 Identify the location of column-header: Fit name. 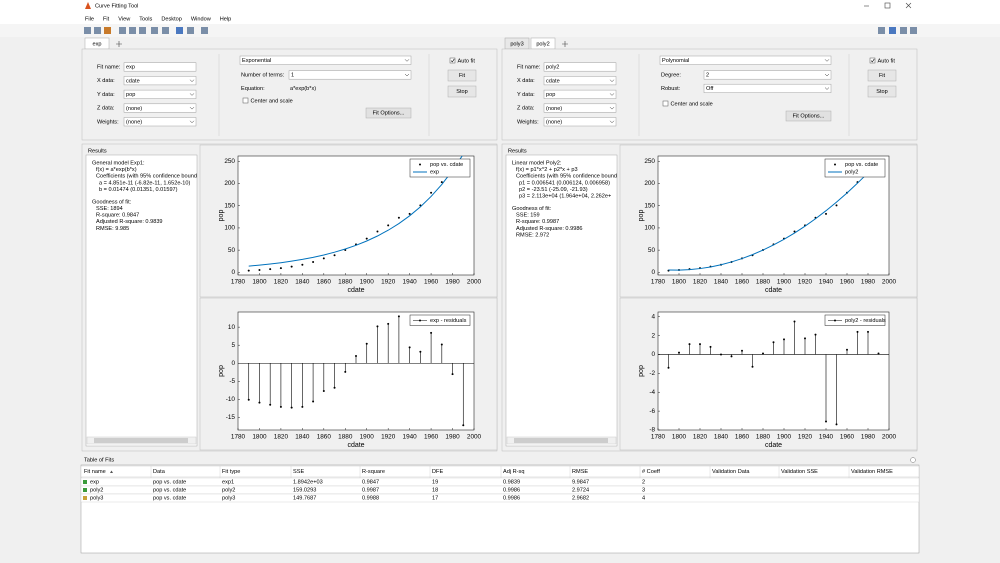
(95, 472).